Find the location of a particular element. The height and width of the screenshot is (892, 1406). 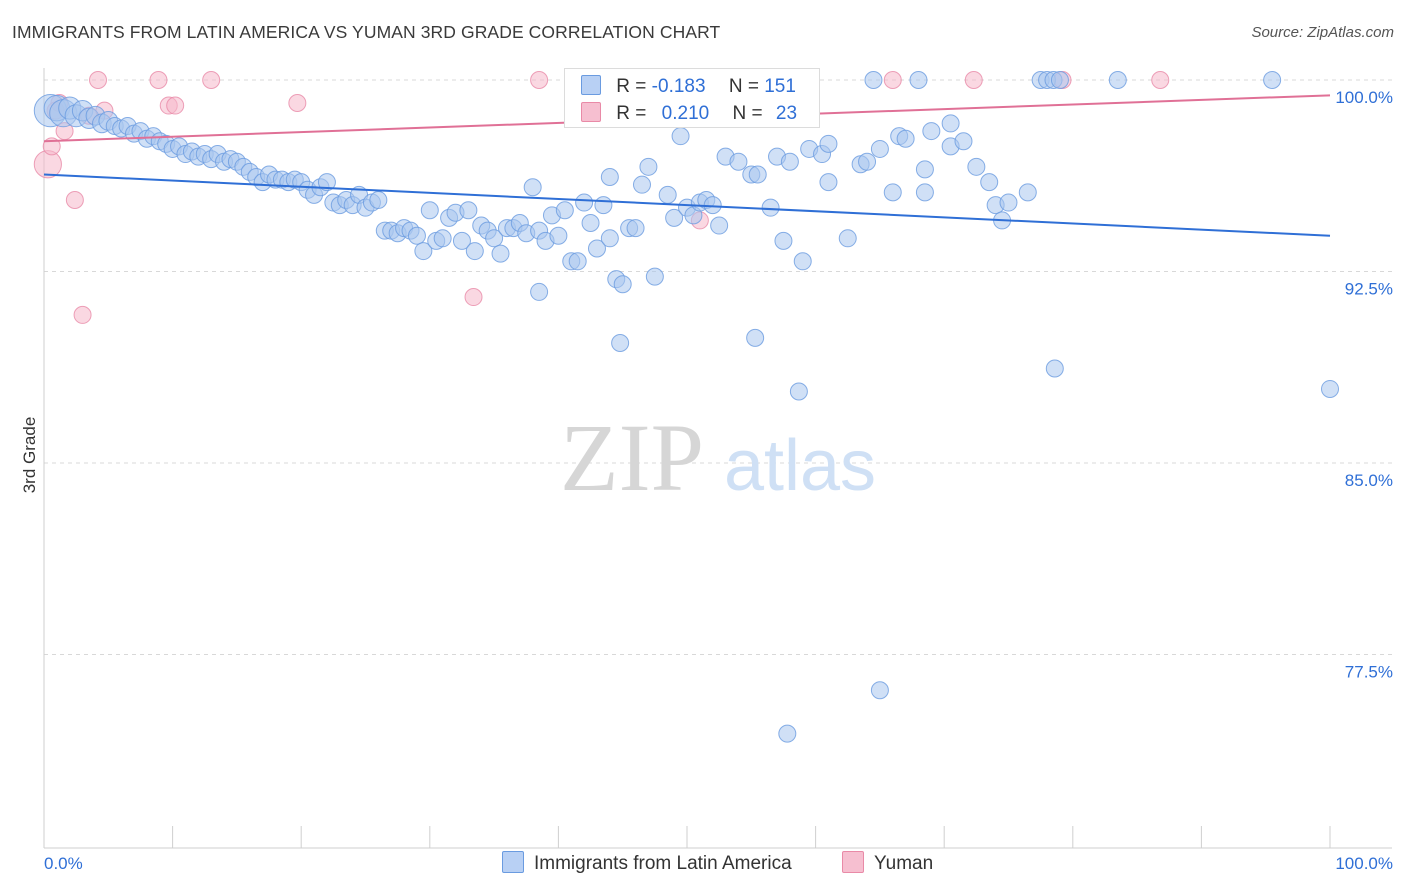

legend-item-latin-america: Immigrants from Latin America is located at coordinates (647, 863).